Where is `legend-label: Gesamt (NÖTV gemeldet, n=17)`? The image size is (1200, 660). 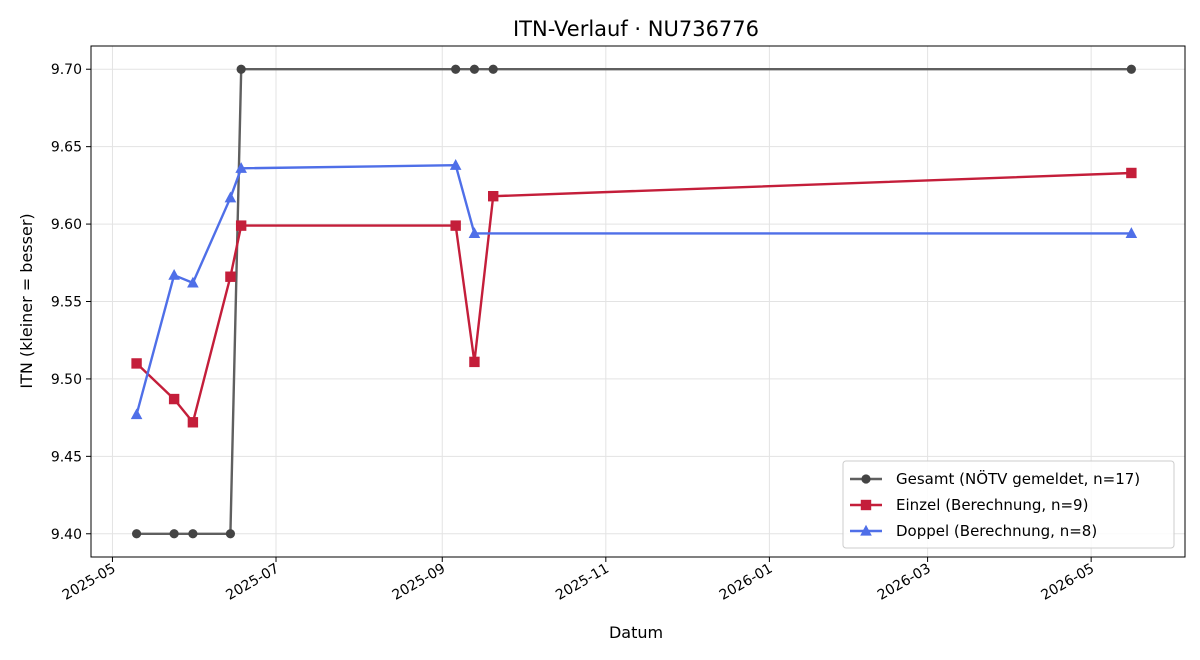 legend-label: Gesamt (NÖTV gemeldet, n=17) is located at coordinates (1018, 478).